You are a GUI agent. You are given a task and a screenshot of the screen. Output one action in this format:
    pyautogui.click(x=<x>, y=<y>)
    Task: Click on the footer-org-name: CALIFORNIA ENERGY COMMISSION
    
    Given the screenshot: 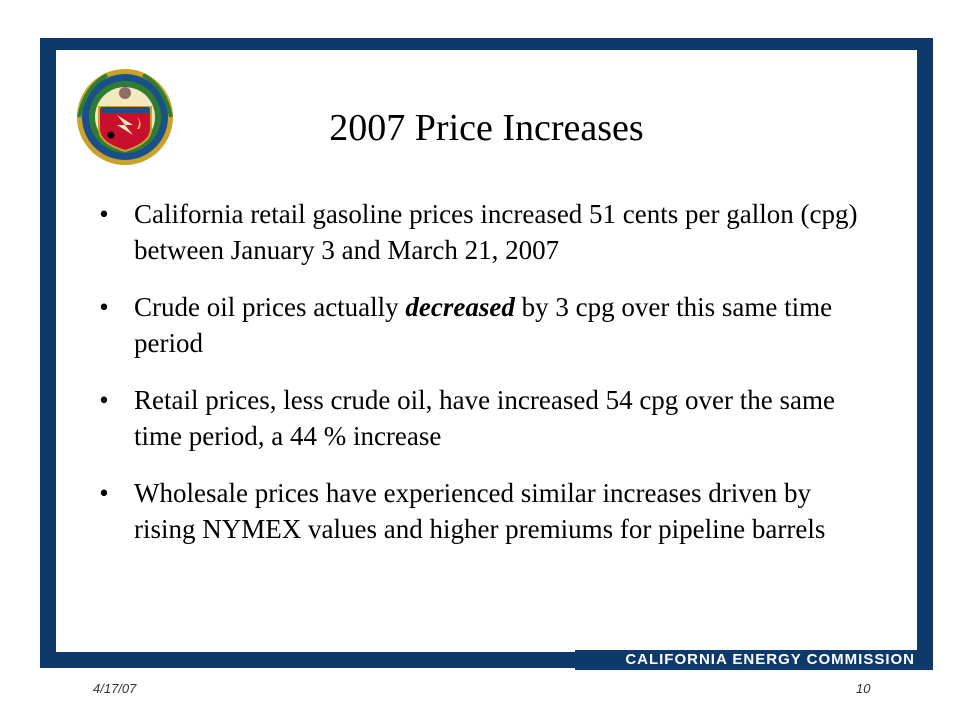 What is the action you would take?
    pyautogui.click(x=770, y=659)
    